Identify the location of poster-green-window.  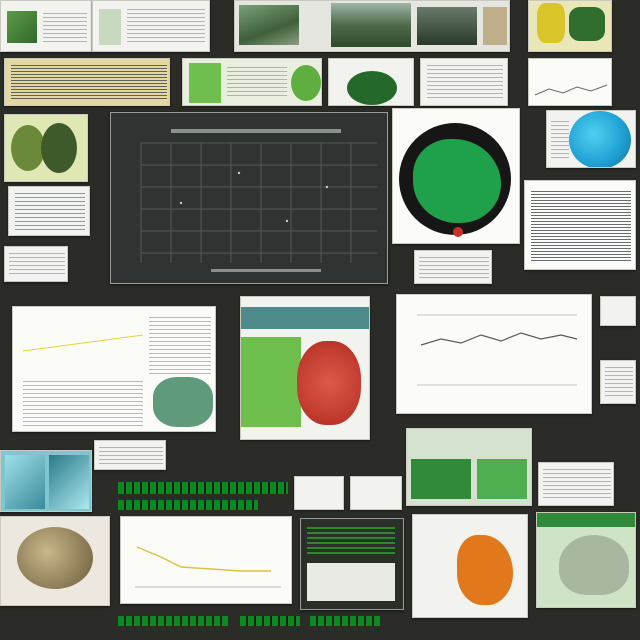
(469, 467).